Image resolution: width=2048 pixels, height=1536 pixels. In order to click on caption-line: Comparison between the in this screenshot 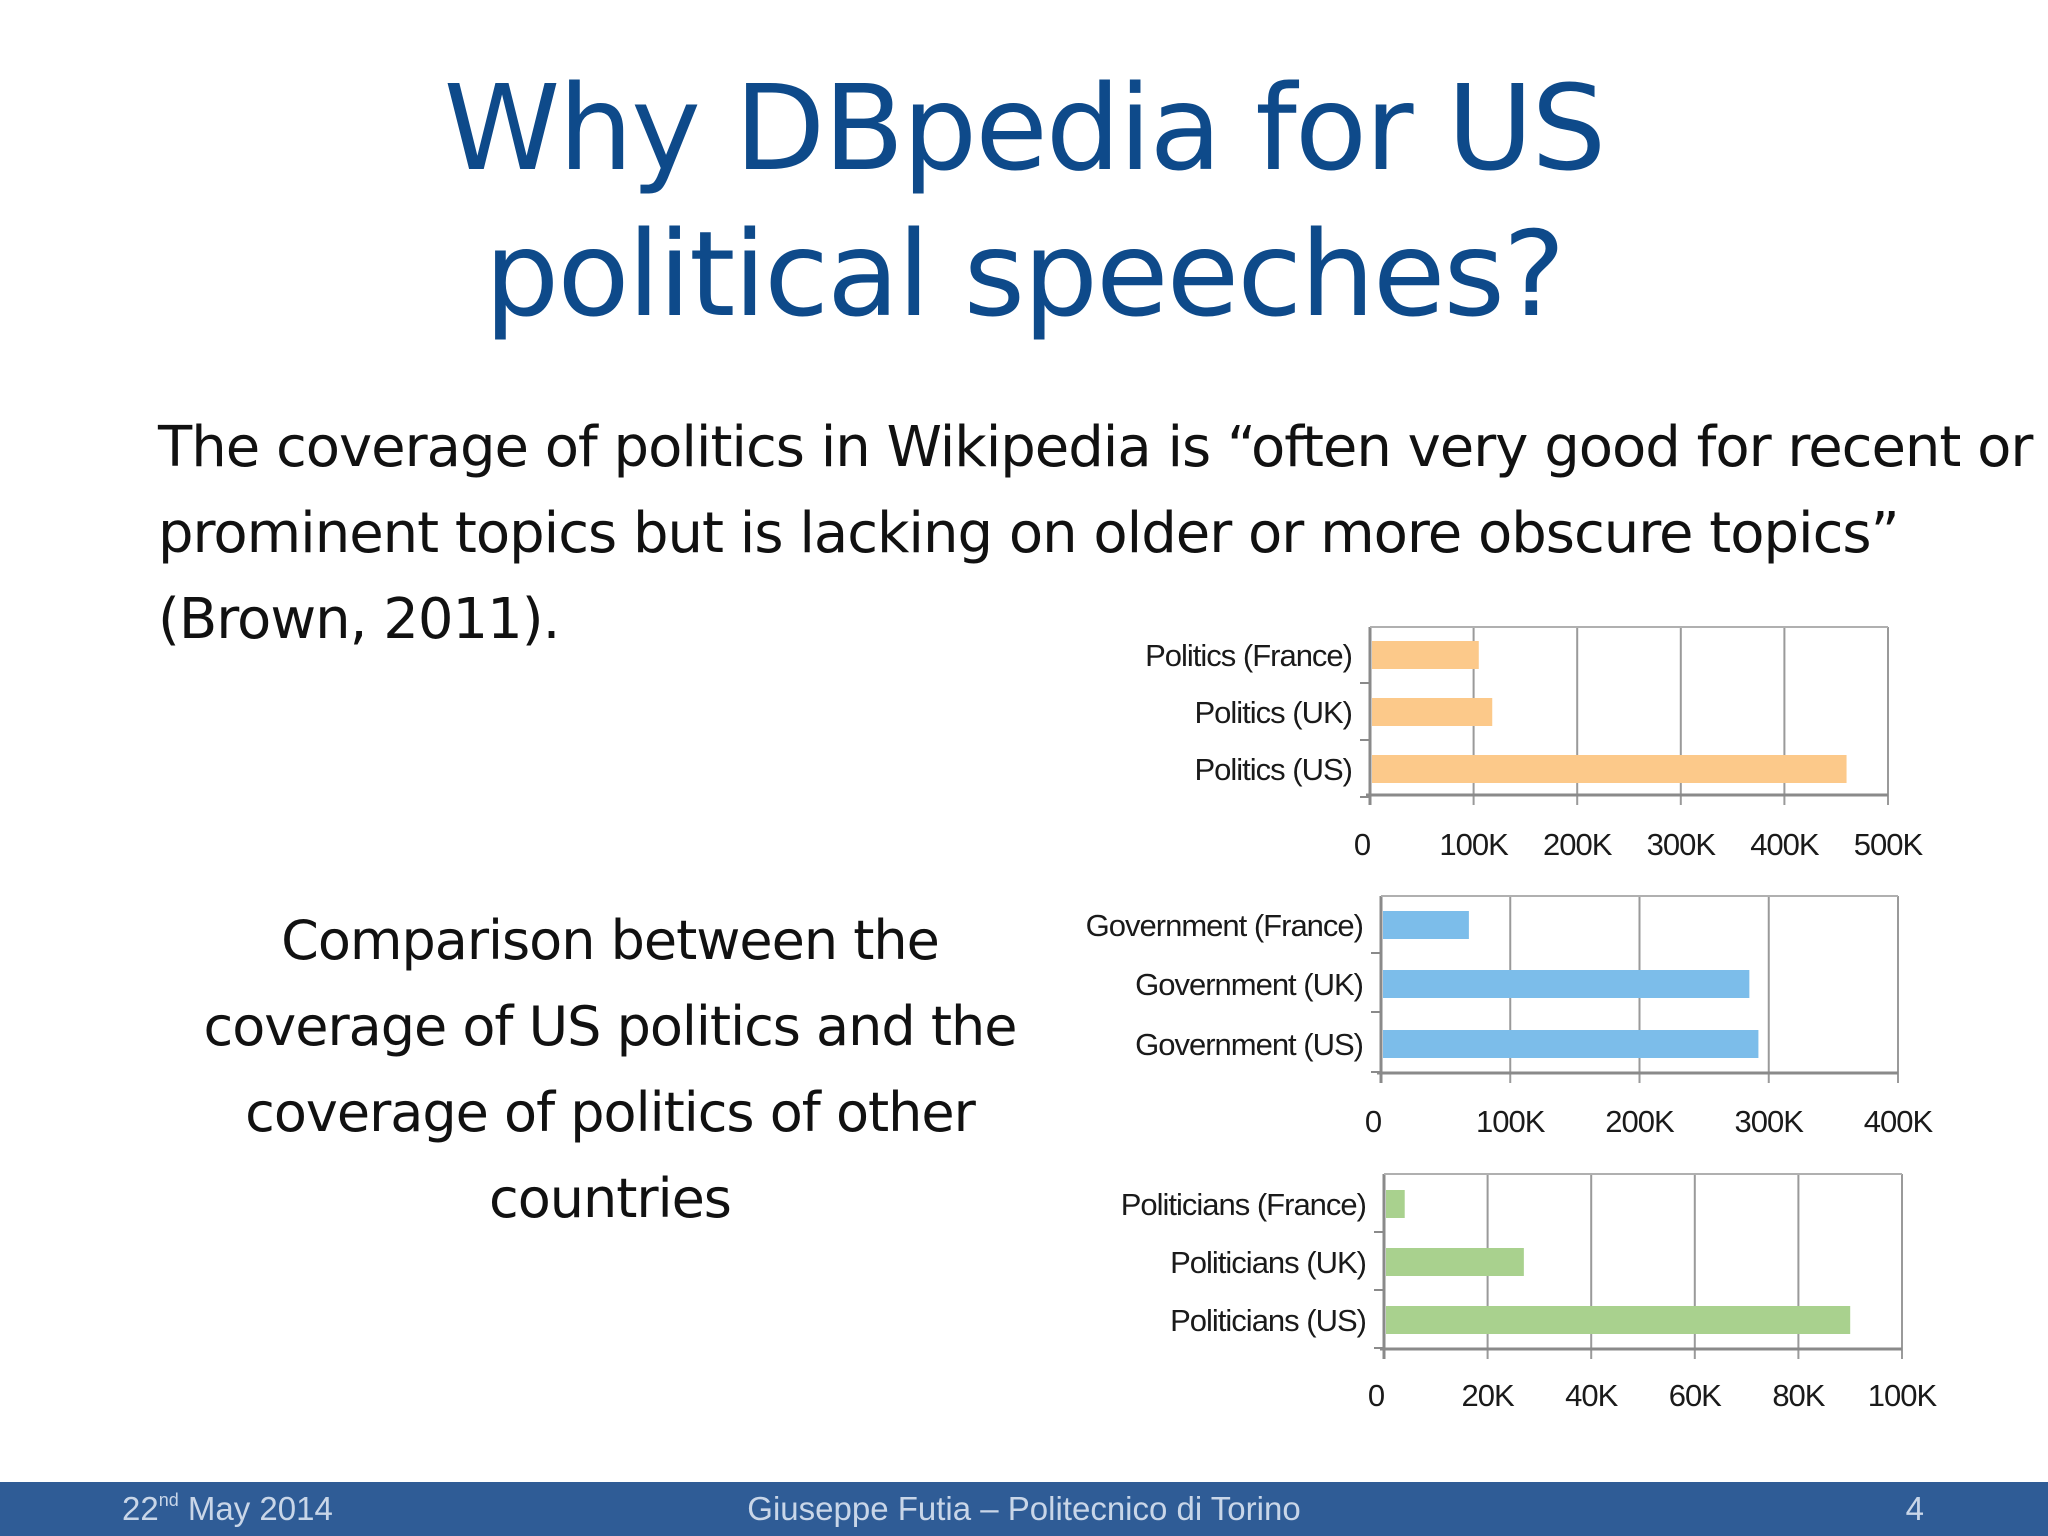, I will do `click(610, 940)`.